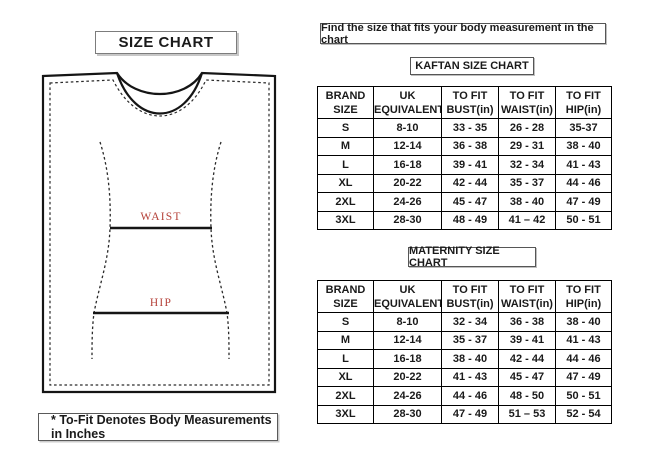  What do you see at coordinates (583, 128) in the screenshot?
I see `measurement-cell: 35-37` at bounding box center [583, 128].